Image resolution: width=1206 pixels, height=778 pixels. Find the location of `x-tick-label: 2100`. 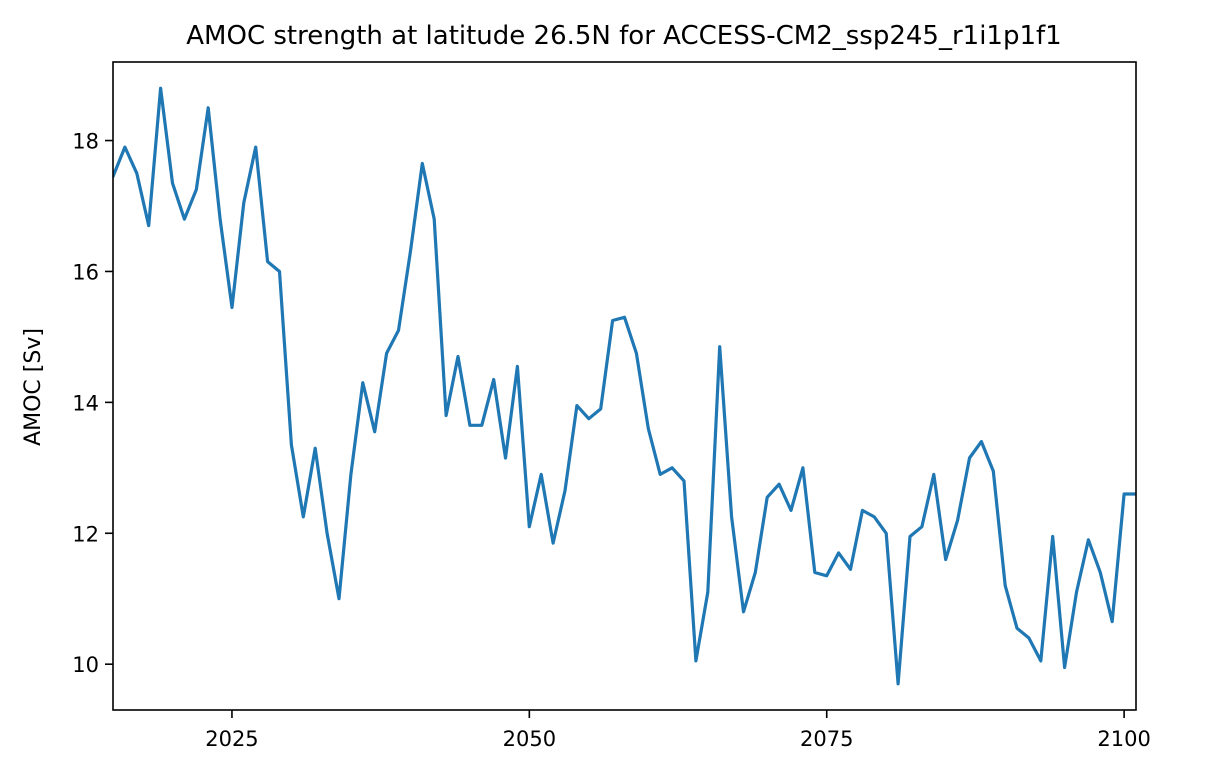

x-tick-label: 2100 is located at coordinates (1123, 739).